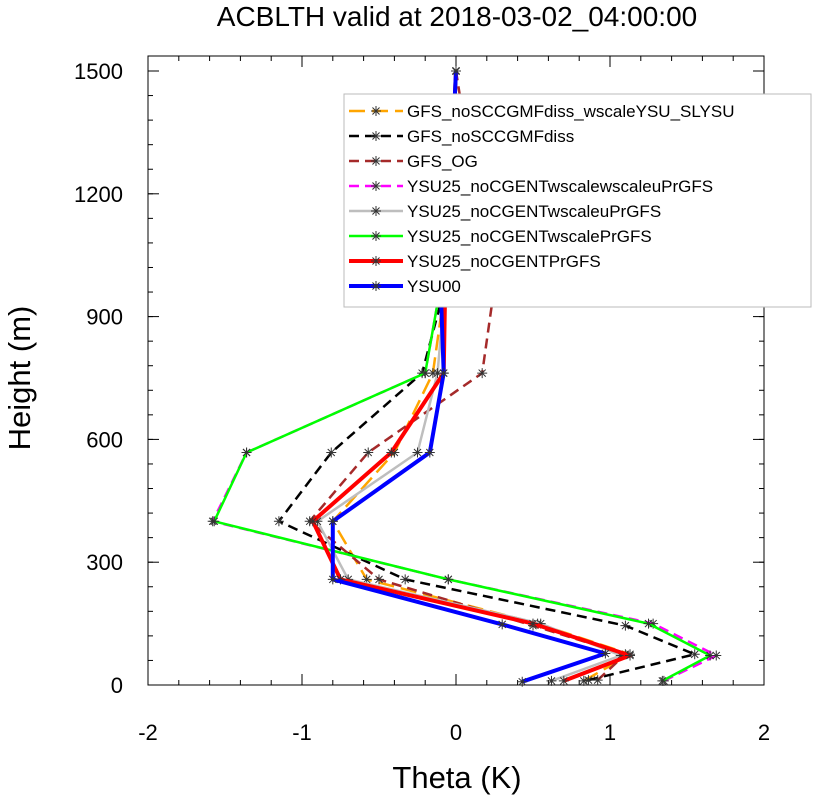 The image size is (817, 797). I want to click on legend-item: YSU25_noCGENTPrGFS, so click(475, 261).